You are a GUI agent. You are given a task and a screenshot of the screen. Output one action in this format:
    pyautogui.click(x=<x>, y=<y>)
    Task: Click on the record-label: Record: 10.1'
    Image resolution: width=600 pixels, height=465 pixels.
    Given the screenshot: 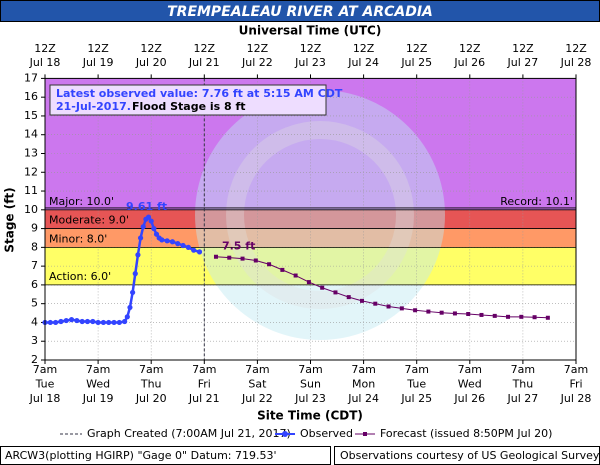 What is the action you would take?
    pyautogui.click(x=536, y=201)
    